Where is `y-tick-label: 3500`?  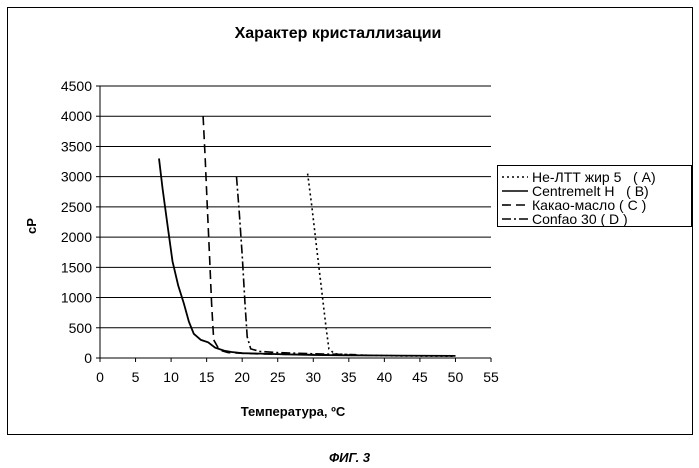
y-tick-label: 3500 is located at coordinates (76, 146).